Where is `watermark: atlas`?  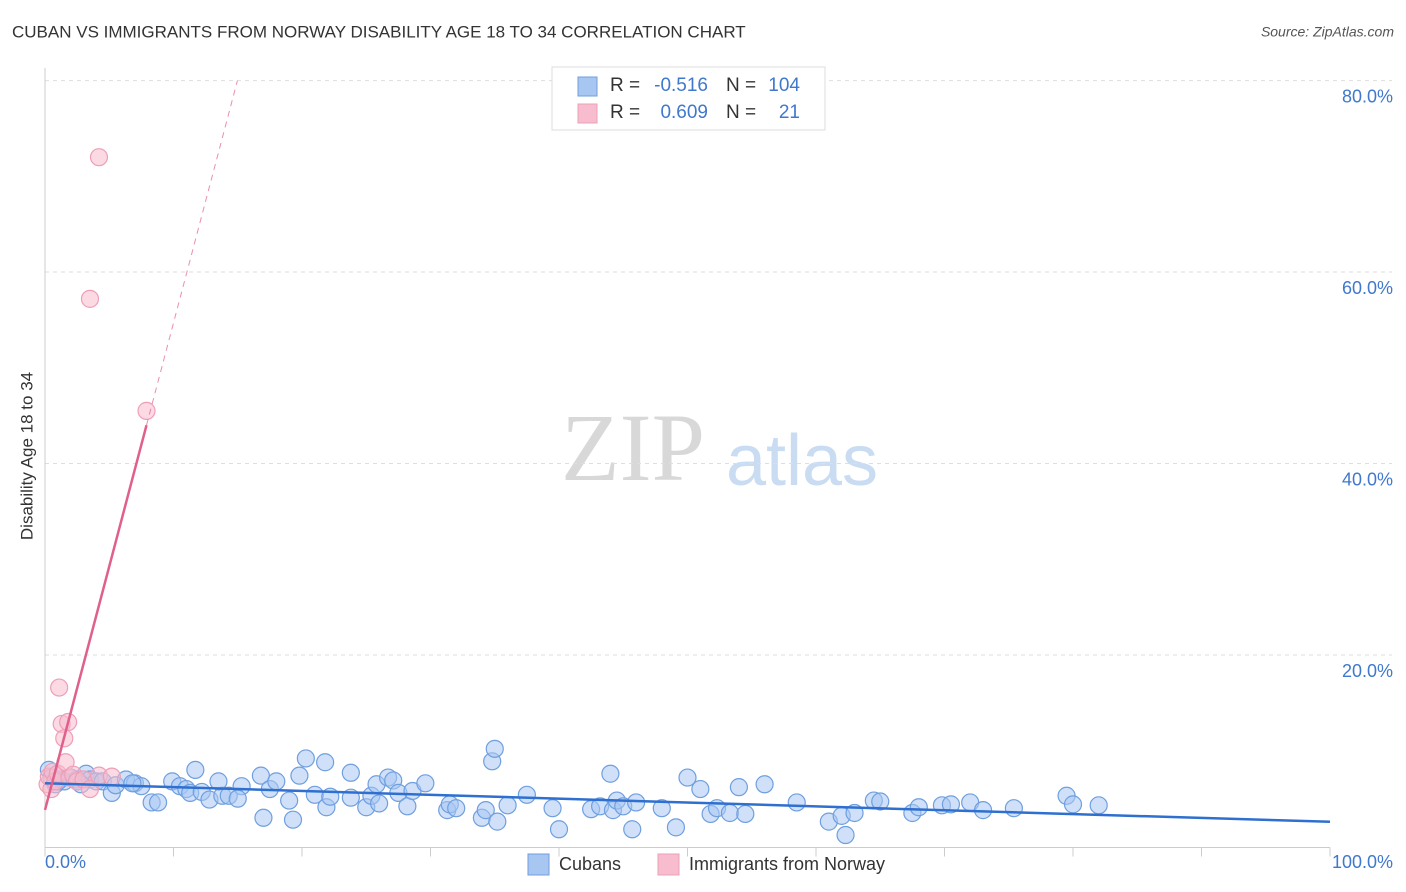
watermark: atlas is located at coordinates (802, 461).